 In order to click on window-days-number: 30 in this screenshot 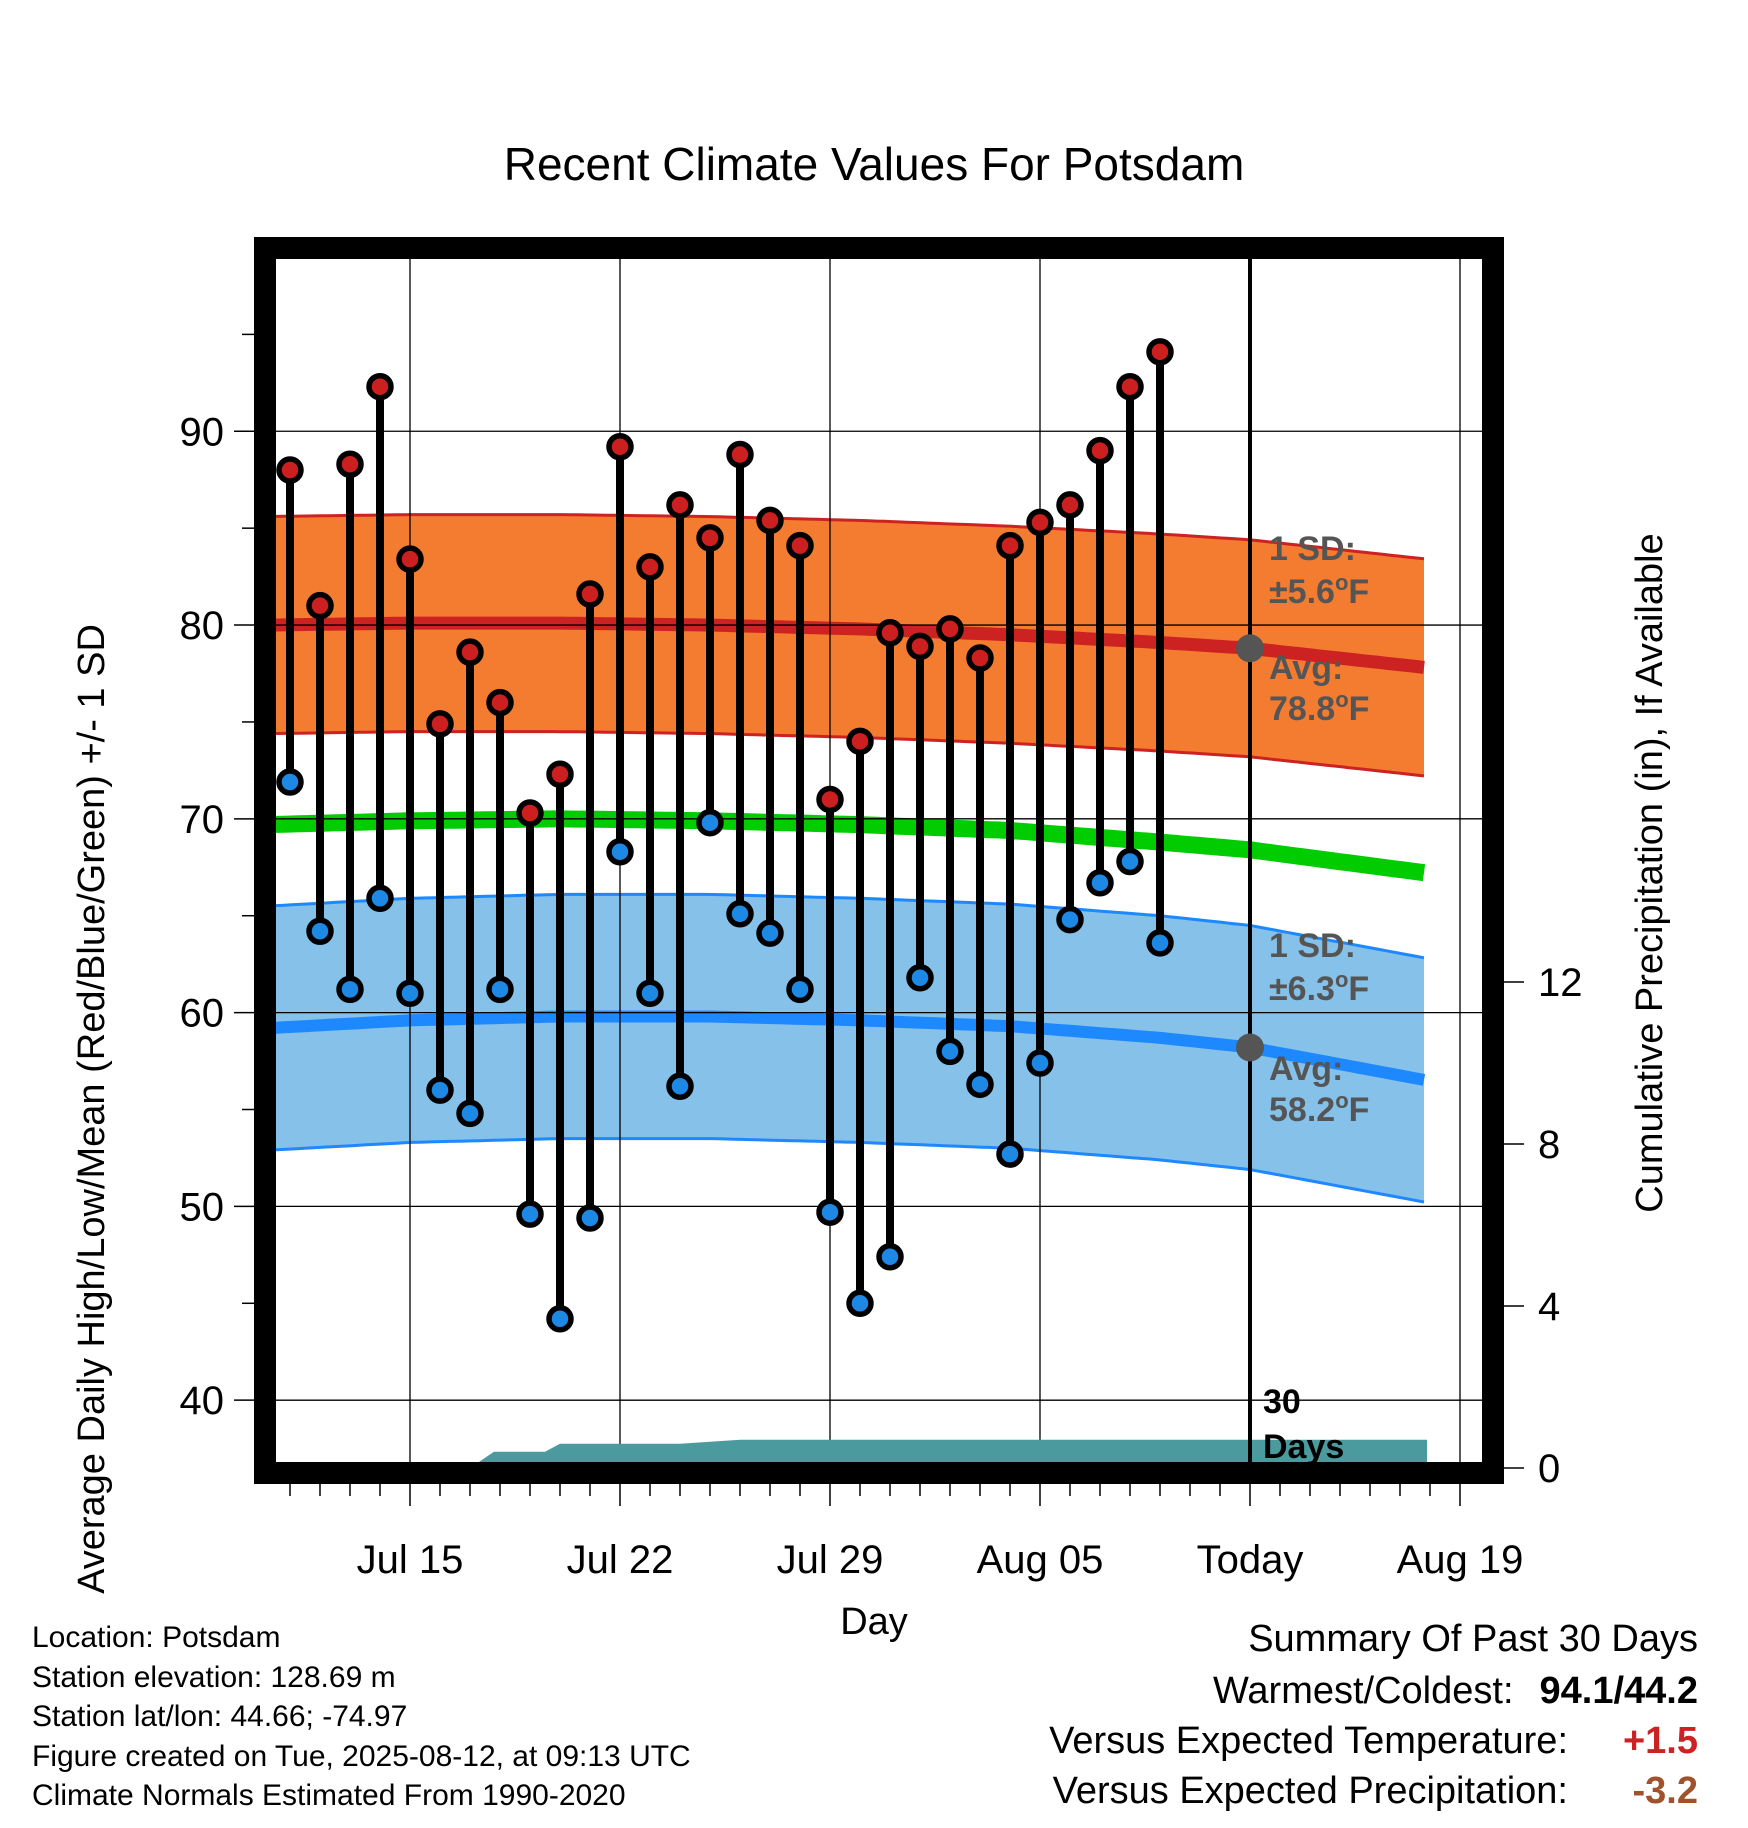, I will do `click(1282, 1402)`.